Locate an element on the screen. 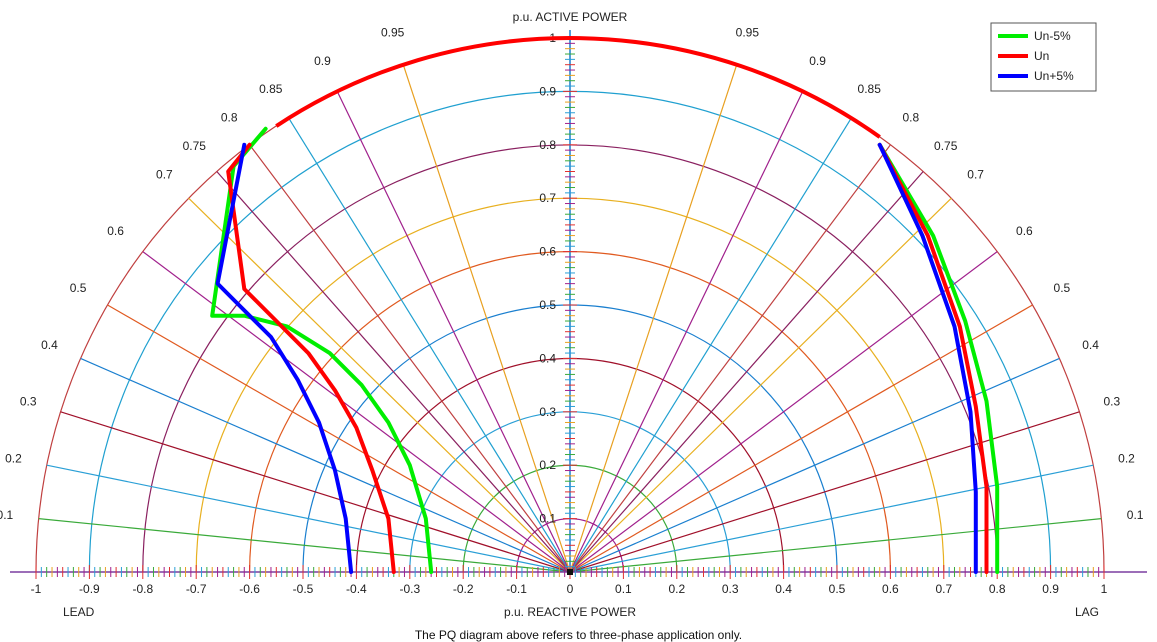 This screenshot has width=1157, height=642. x-tick-label: 0.6 is located at coordinates (890, 589).